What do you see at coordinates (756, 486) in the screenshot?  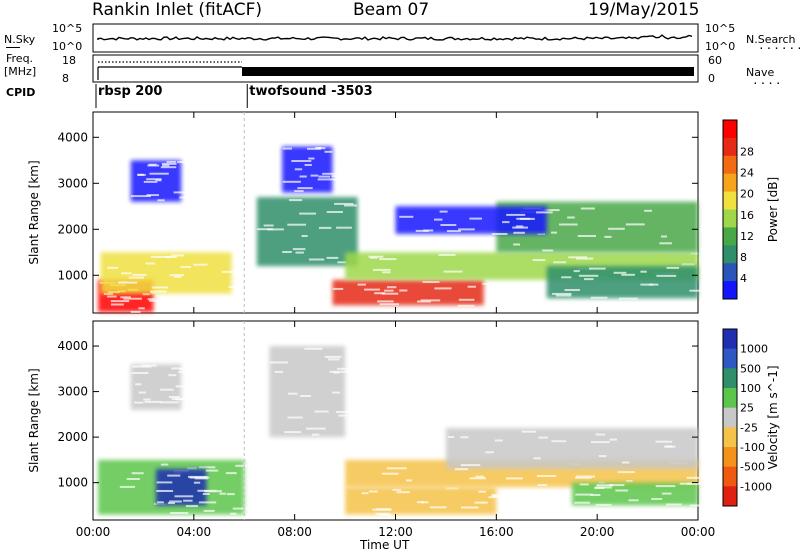 I see `colorbar-tick-label: -1000` at bounding box center [756, 486].